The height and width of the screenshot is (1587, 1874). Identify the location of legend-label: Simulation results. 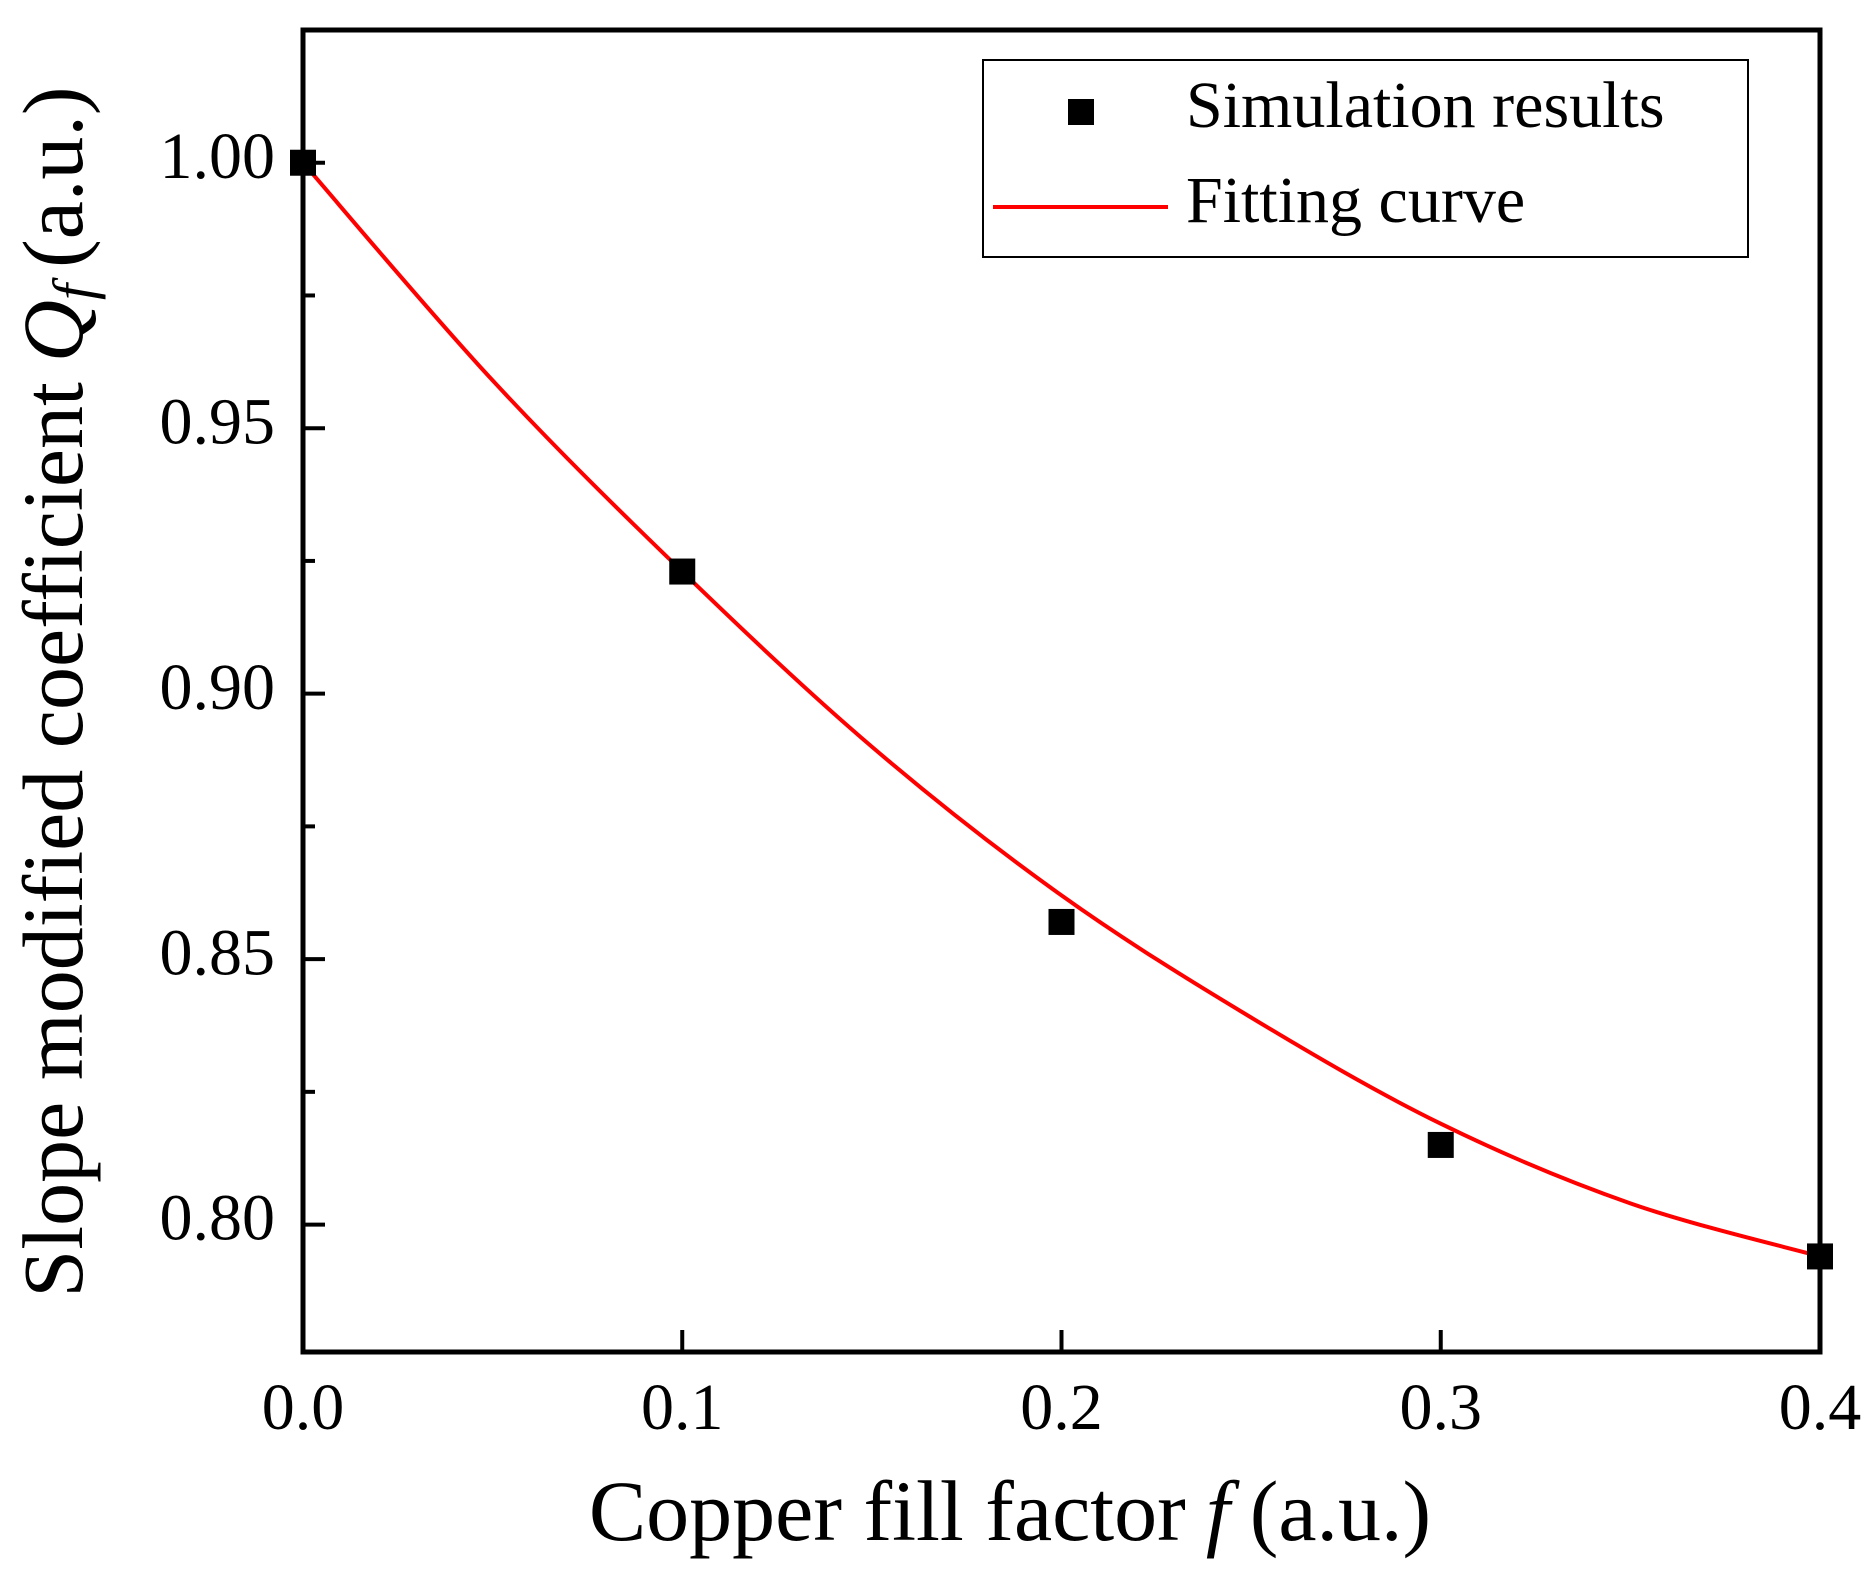
(1425, 105).